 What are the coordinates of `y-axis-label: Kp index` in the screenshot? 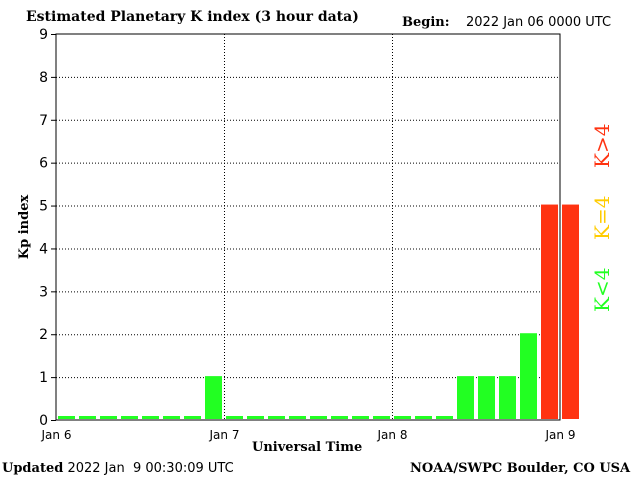 It's located at (24, 227).